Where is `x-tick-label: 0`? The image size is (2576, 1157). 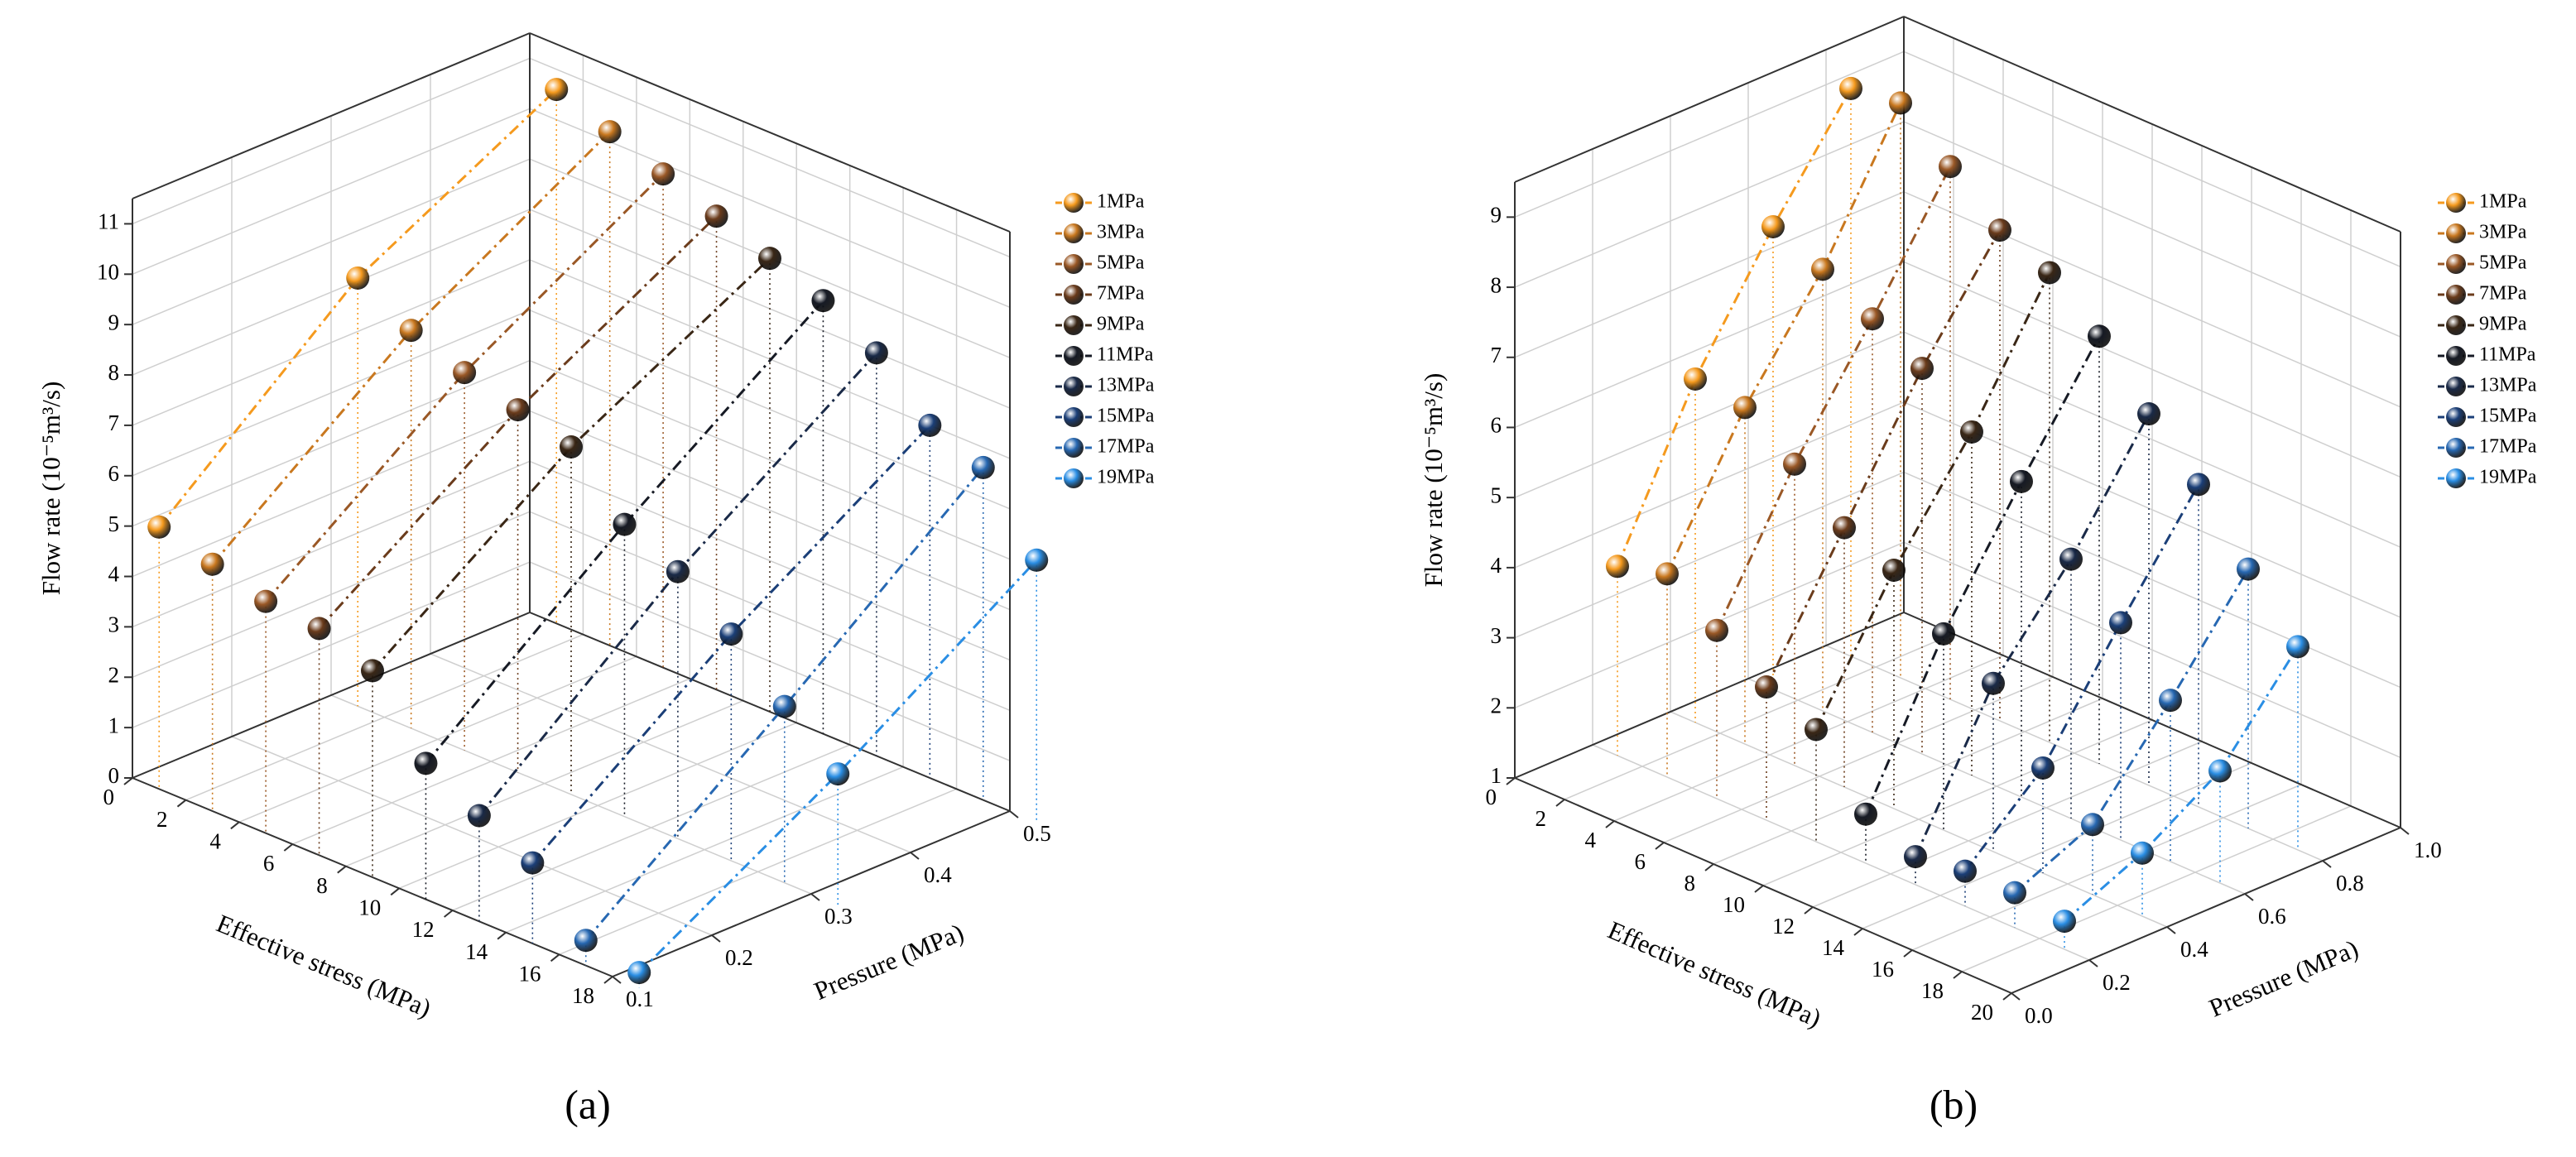
x-tick-label: 0 is located at coordinates (109, 797).